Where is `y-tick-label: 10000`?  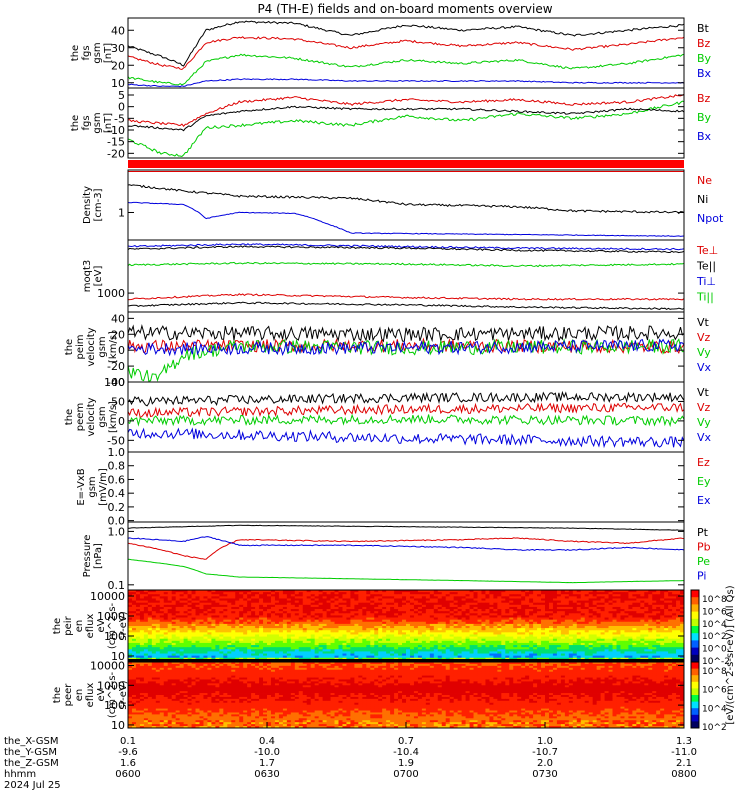
y-tick-label: 10000 is located at coordinates (107, 596).